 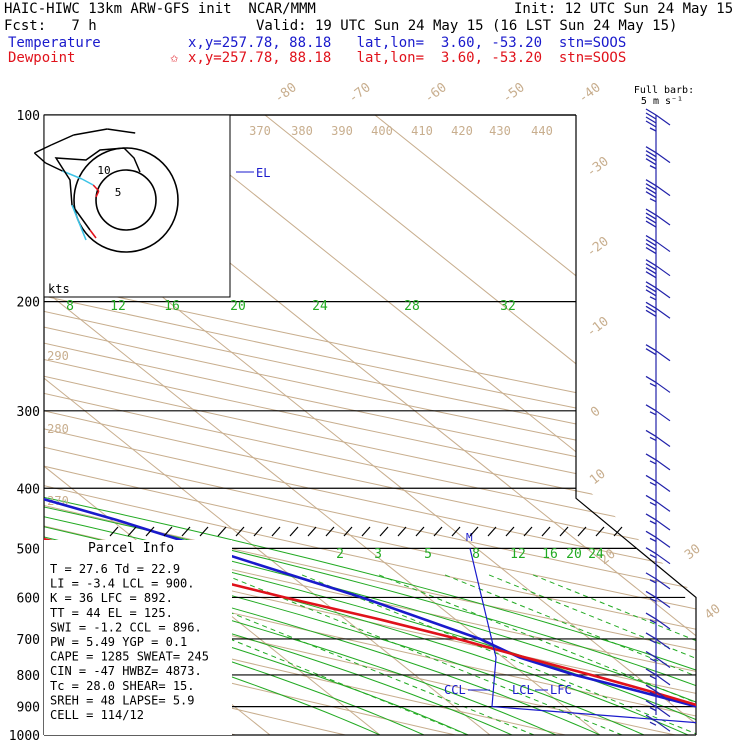 I want to click on hodograph-mid-segment, so click(x=79, y=222).